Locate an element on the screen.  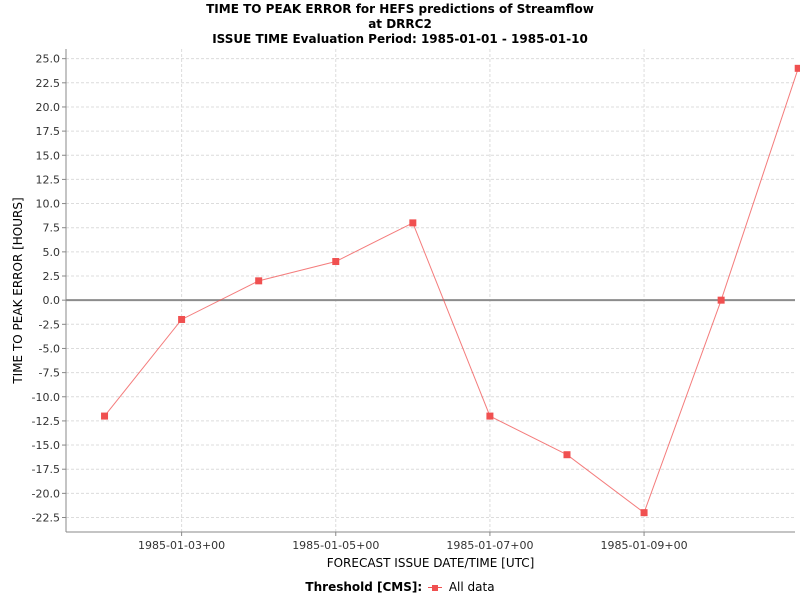
x-tick-label: 1985-01-05+00 is located at coordinates (335, 545).